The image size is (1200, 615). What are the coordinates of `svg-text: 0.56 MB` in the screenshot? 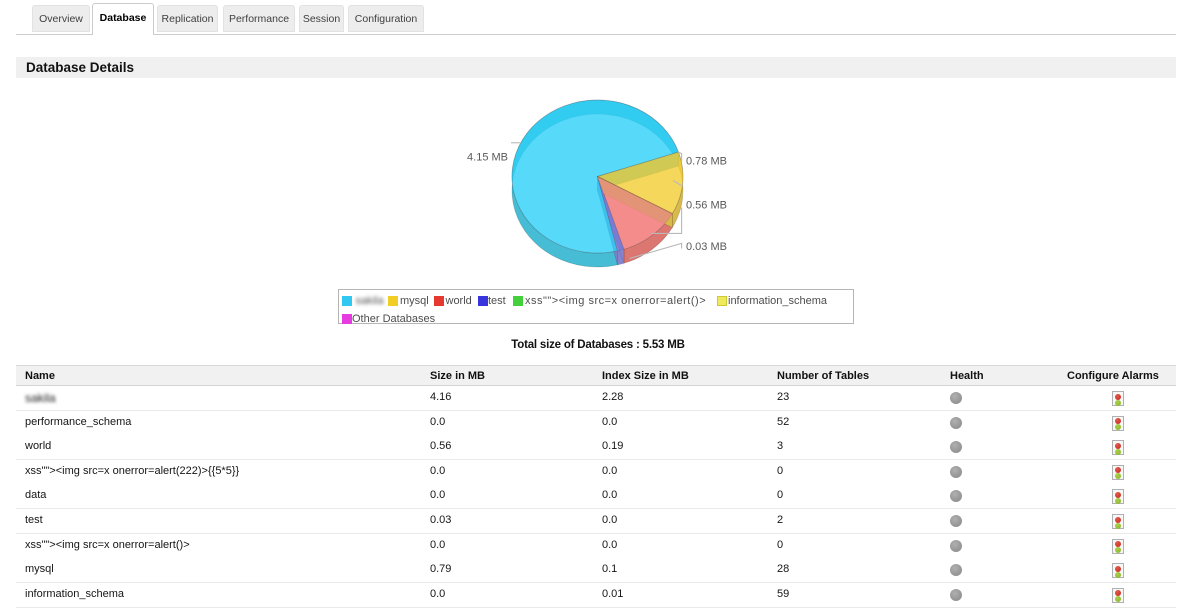 It's located at (706, 206).